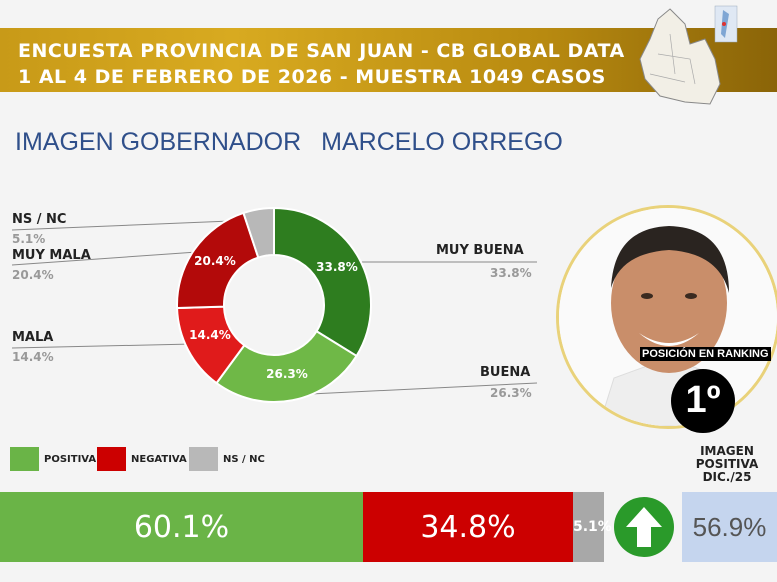  I want to click on ranking-label: POSICIÓN EN RANKING, so click(705, 354).